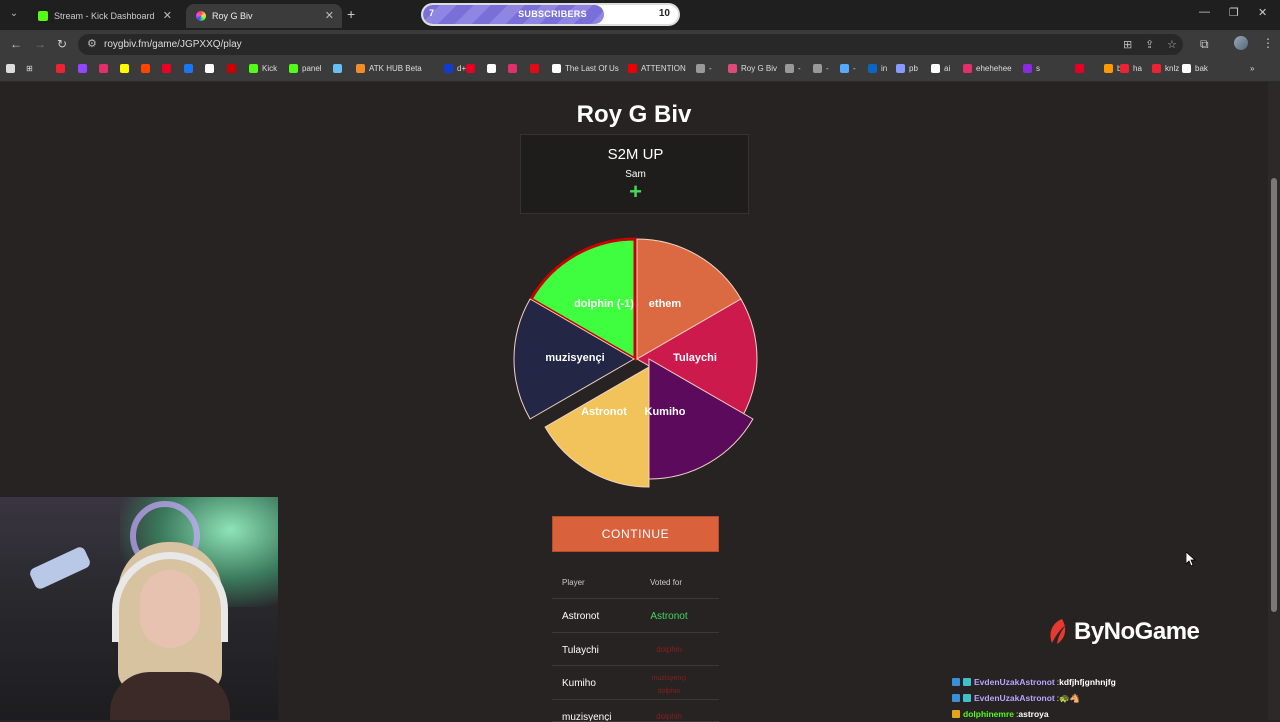  I want to click on bookmark-label: -, so click(854, 68).